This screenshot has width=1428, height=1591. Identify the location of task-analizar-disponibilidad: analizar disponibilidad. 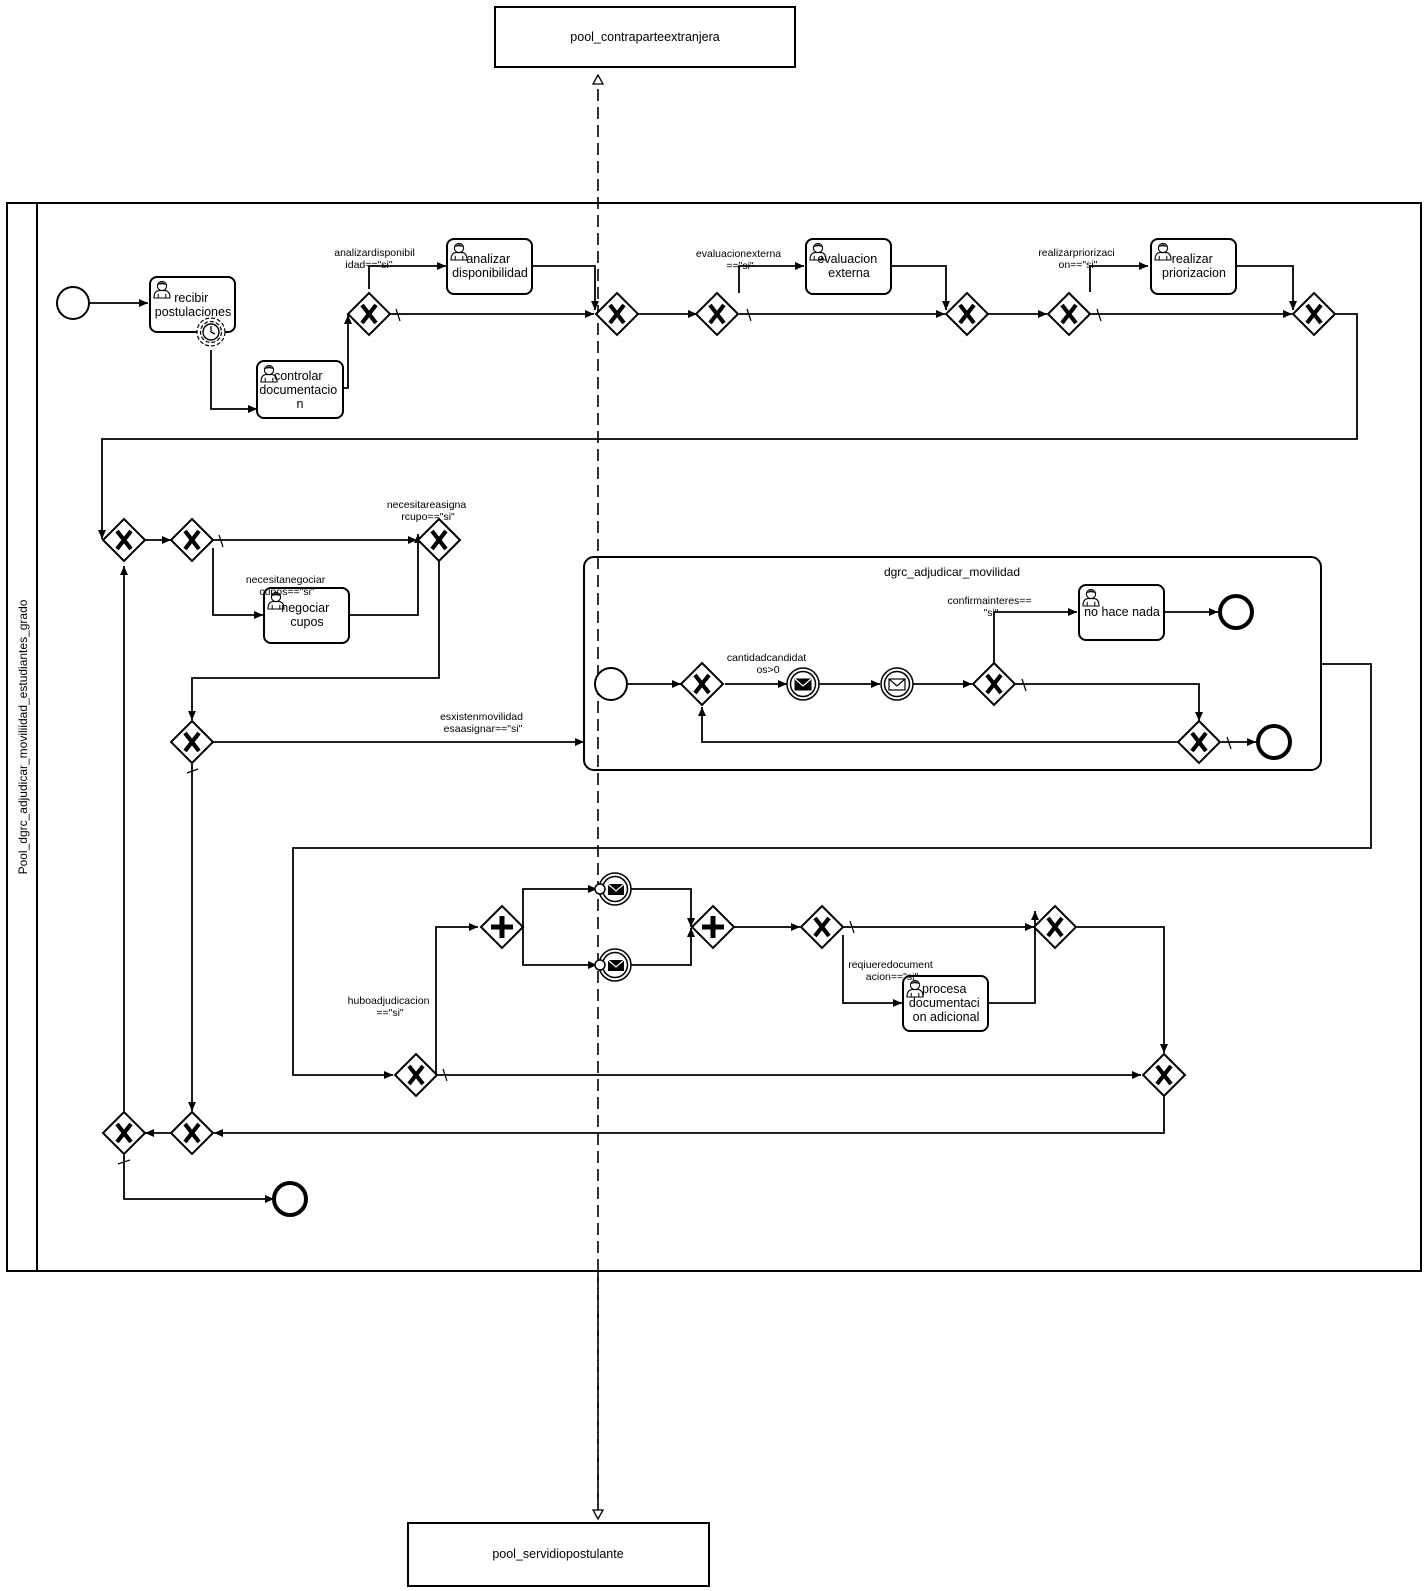
(489, 266).